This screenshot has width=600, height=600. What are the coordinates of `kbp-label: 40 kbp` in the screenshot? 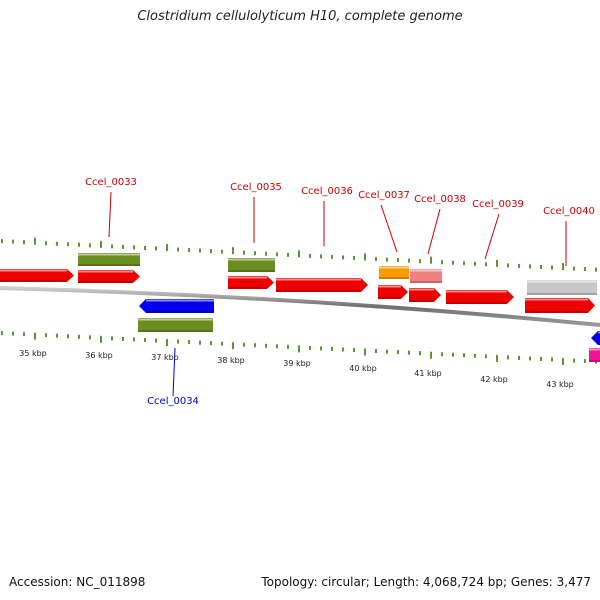 It's located at (363, 368).